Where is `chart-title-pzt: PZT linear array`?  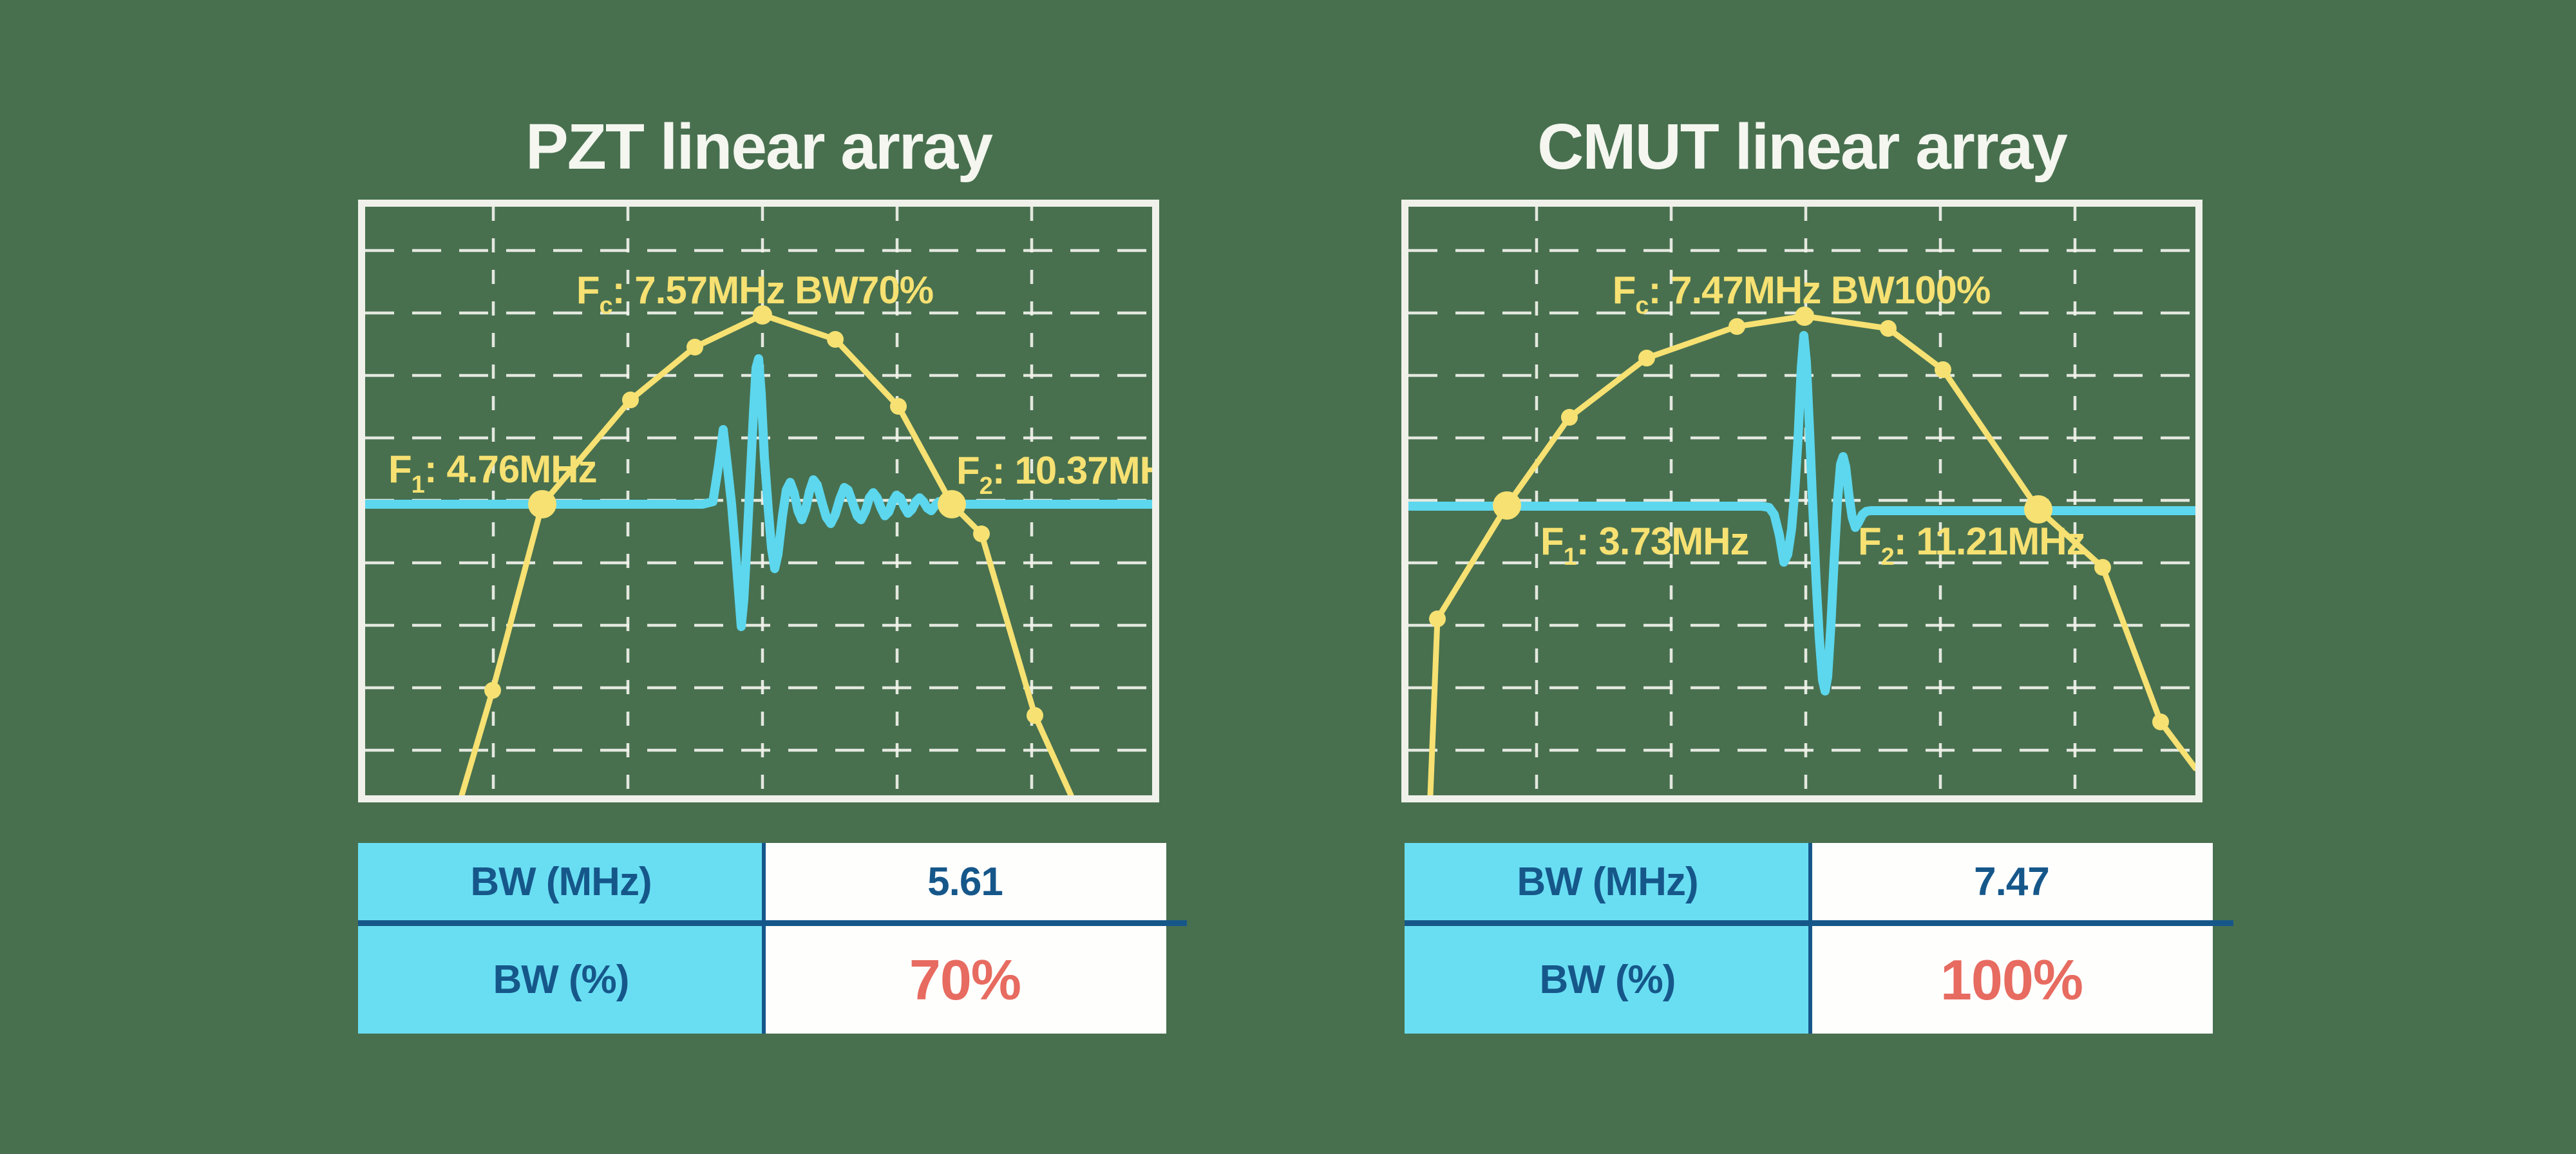
chart-title-pzt: PZT linear array is located at coordinates (759, 147).